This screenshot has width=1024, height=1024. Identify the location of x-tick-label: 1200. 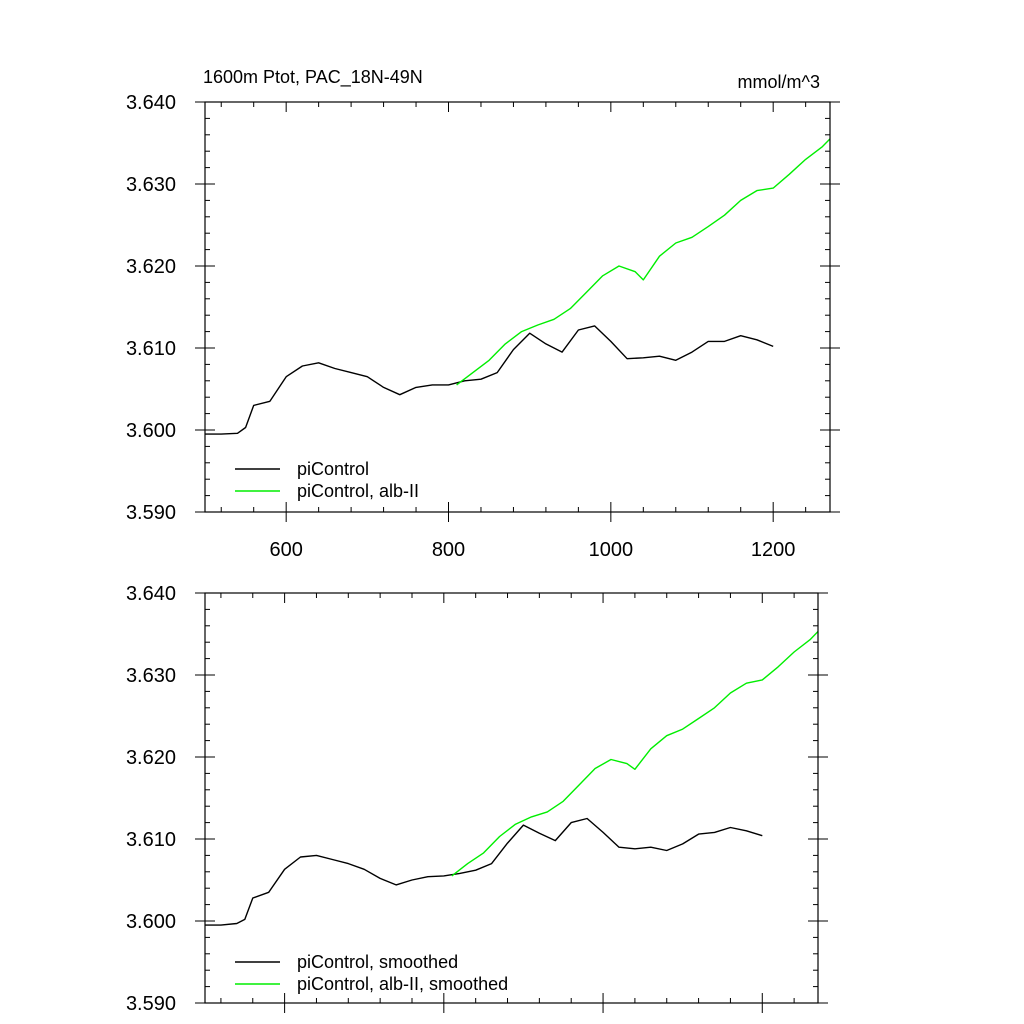
(773, 550).